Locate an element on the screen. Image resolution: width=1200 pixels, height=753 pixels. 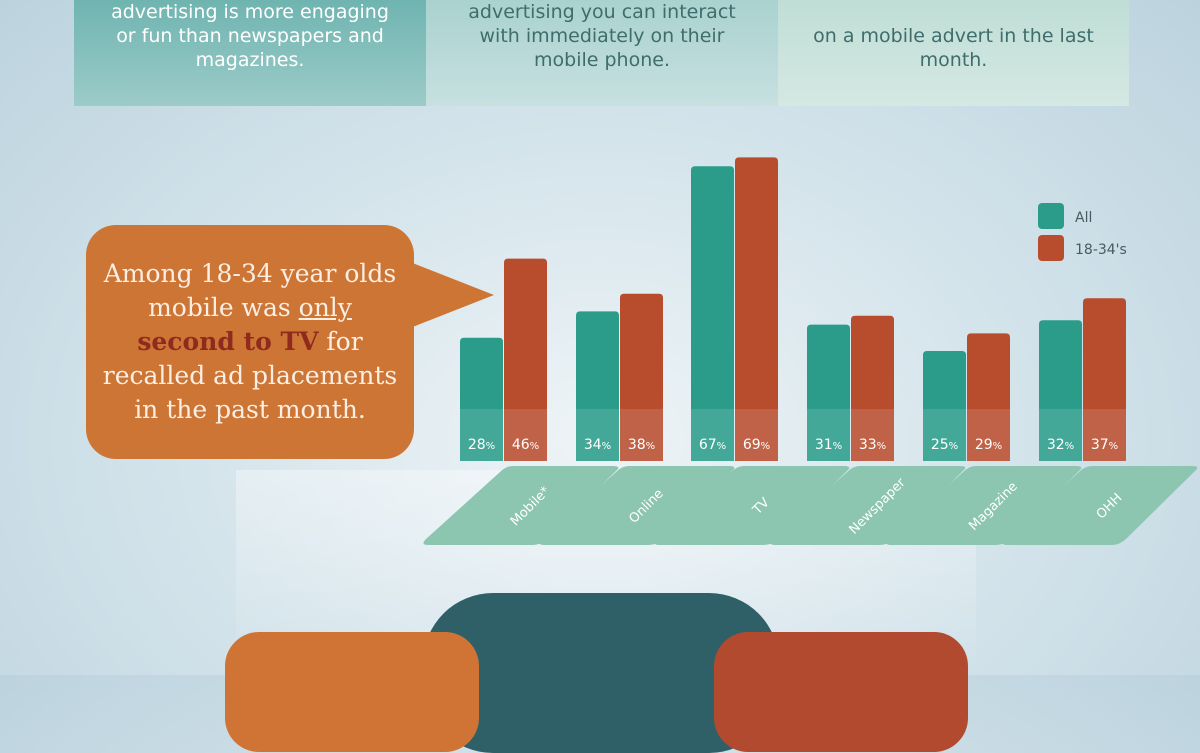
data-label: 31% is located at coordinates (828, 445).